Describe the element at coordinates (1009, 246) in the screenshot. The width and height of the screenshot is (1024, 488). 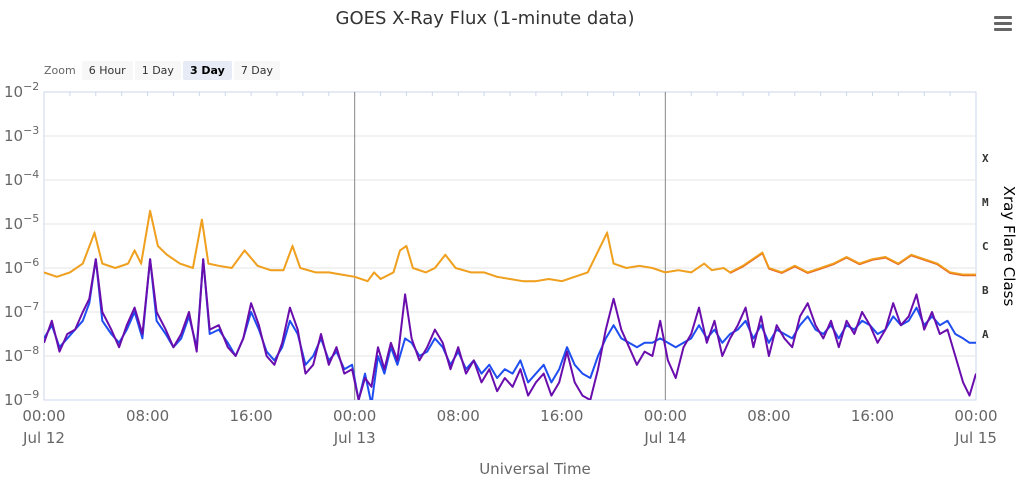
I see `right-axis-title: Xray Flare Class` at that location.